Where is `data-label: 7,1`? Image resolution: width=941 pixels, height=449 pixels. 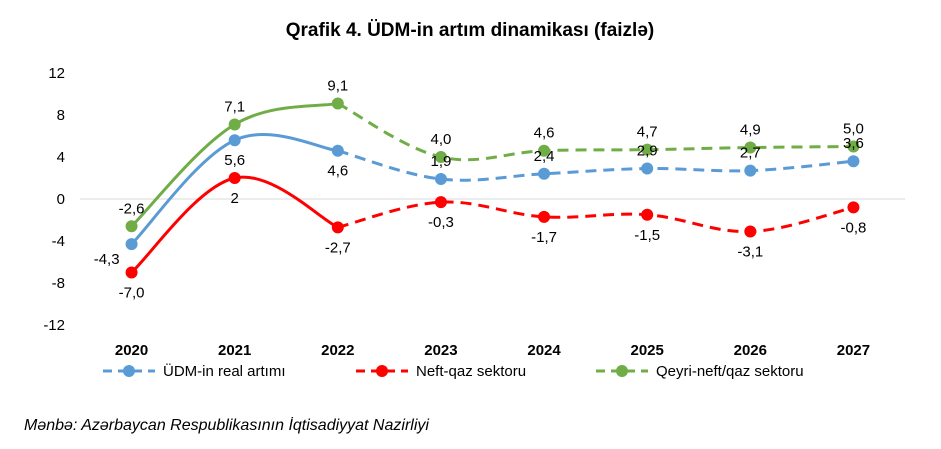
data-label: 7,1 is located at coordinates (234, 106).